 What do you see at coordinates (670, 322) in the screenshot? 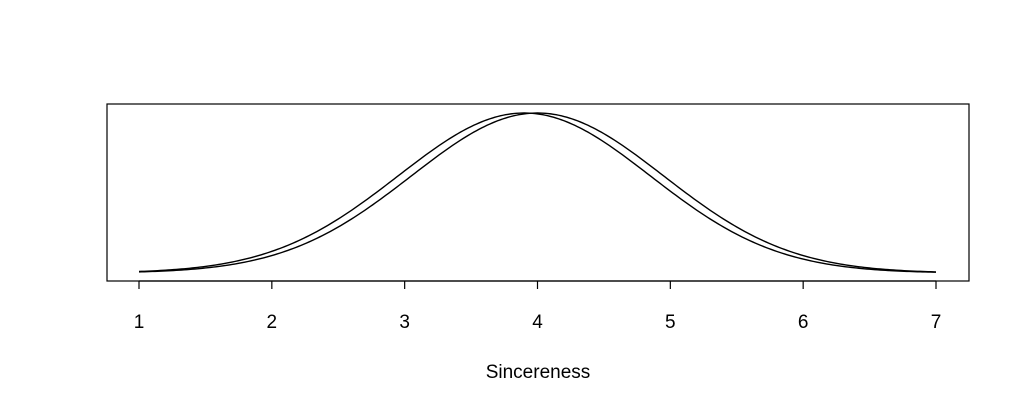
I see `x-tick-label: 5` at bounding box center [670, 322].